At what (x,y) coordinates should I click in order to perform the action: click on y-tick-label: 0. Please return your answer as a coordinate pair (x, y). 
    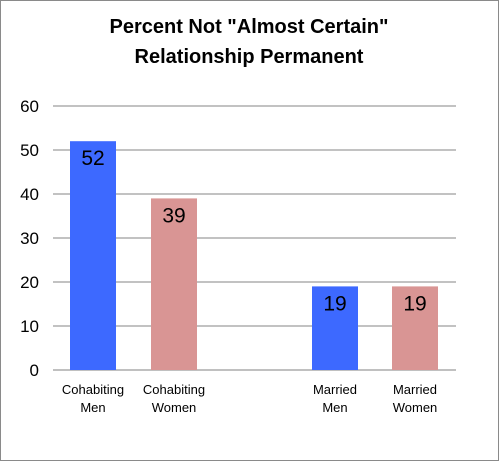
    Looking at the image, I should click on (34, 370).